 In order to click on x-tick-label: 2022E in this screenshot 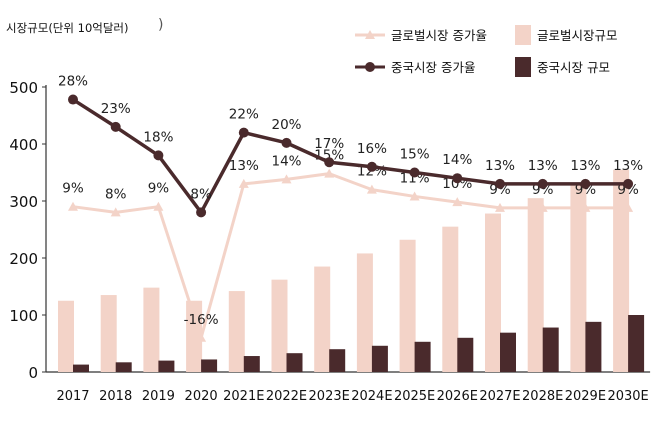, I will do `click(286, 396)`.